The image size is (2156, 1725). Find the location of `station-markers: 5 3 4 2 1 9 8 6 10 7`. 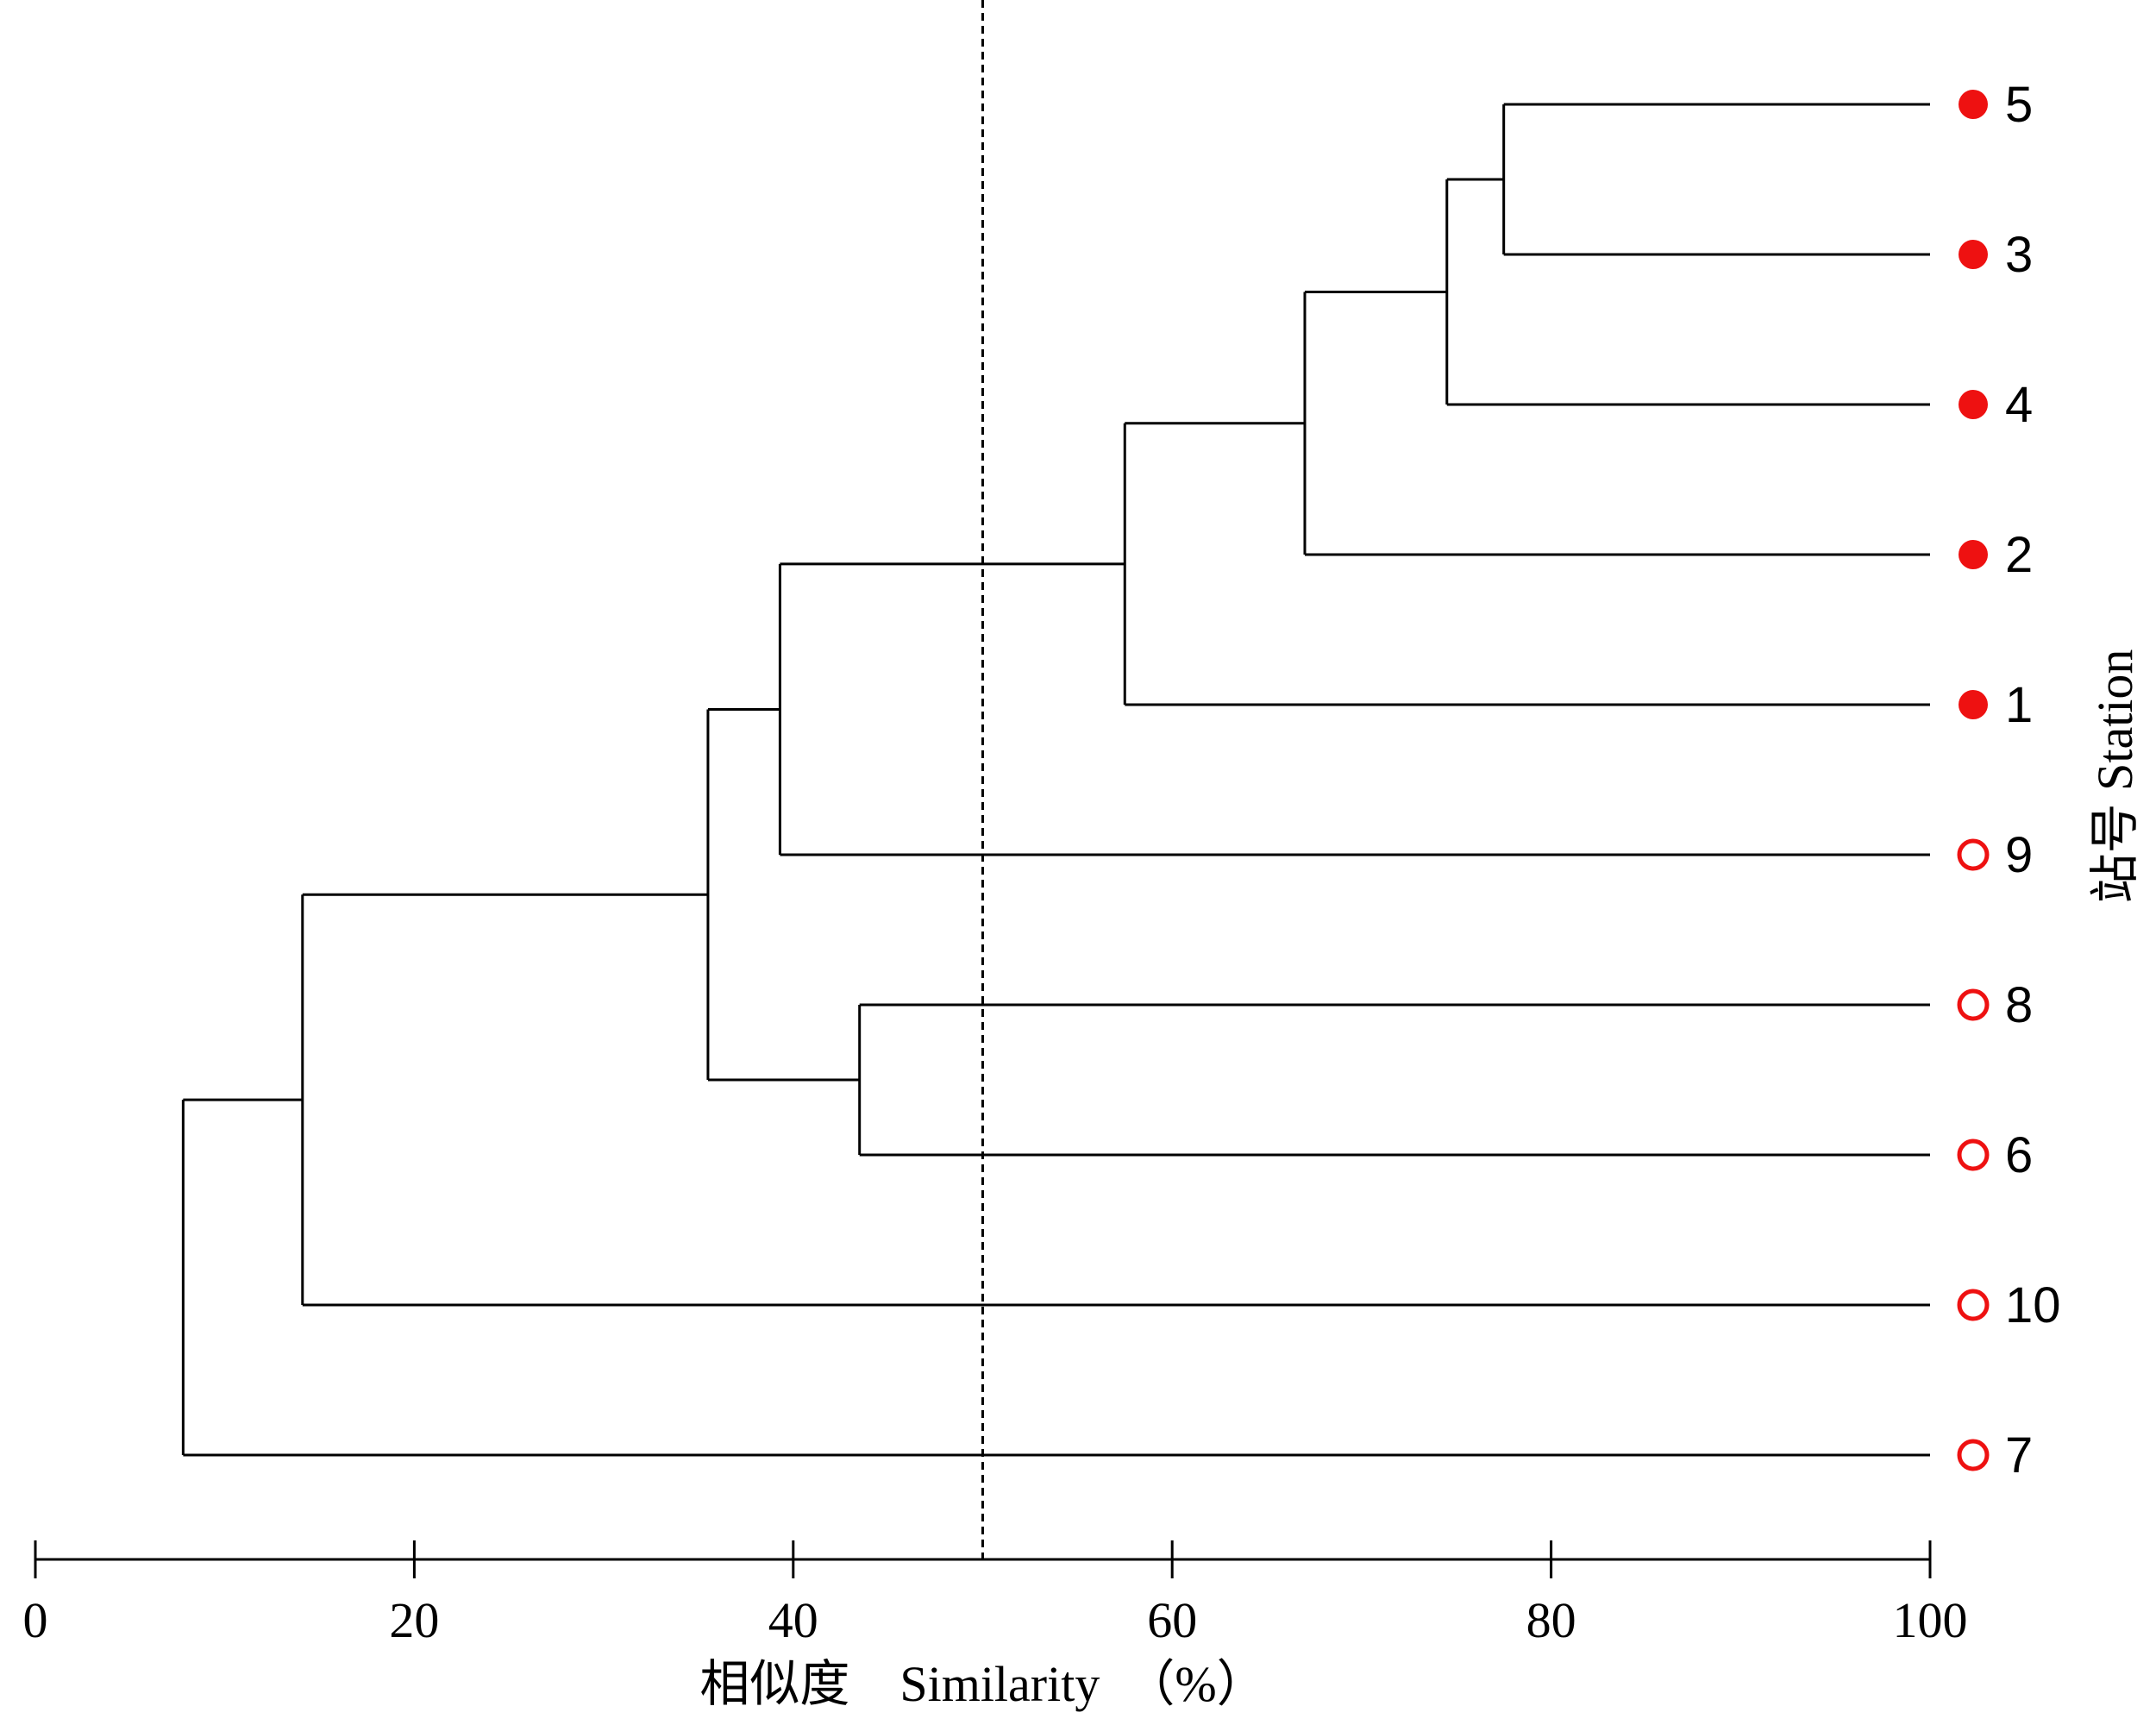

station-markers: 5 3 4 2 1 9 8 6 10 7 is located at coordinates (2009, 781).